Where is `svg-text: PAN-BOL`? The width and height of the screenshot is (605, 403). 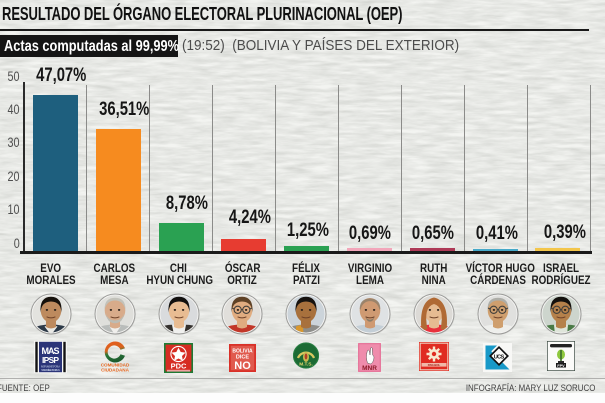 svg-text: PAN-BOL is located at coordinates (434, 365).